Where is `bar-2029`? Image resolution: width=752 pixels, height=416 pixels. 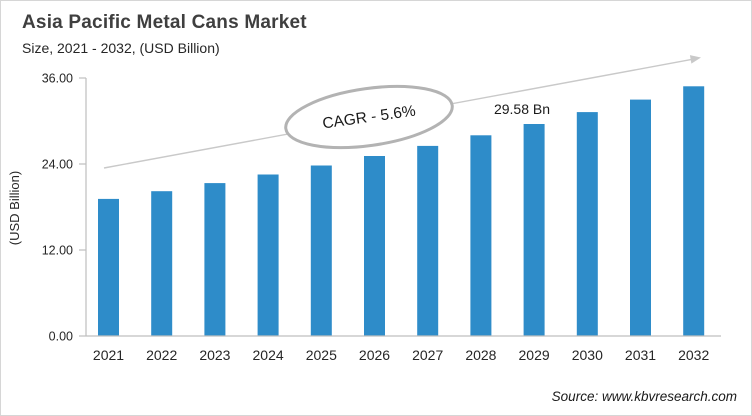 bar-2029 is located at coordinates (534, 230).